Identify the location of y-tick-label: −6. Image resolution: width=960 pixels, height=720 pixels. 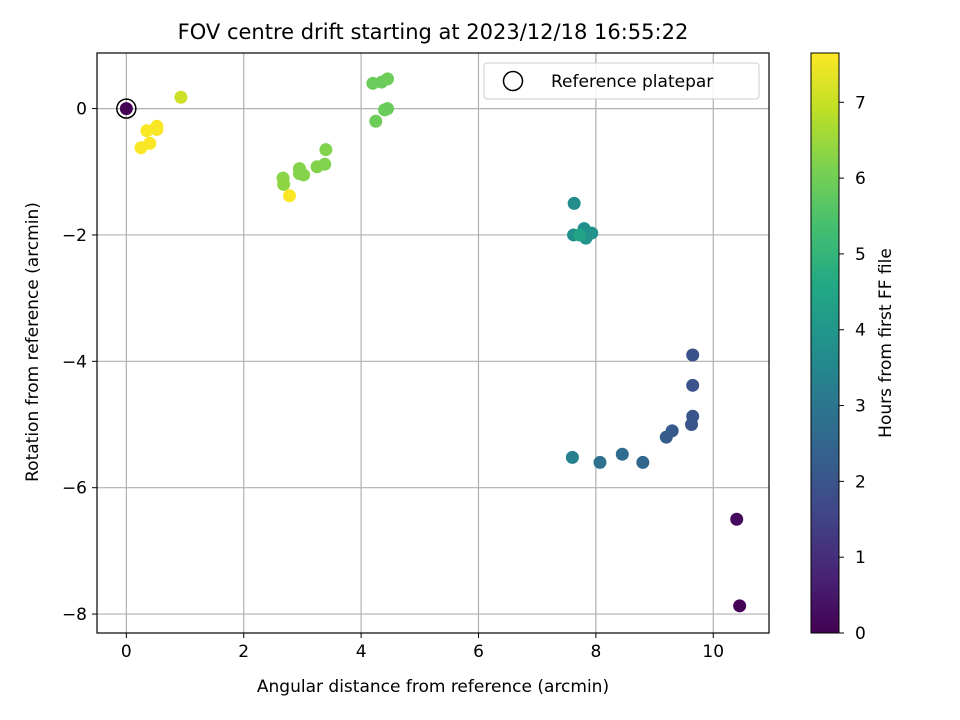
(74, 489).